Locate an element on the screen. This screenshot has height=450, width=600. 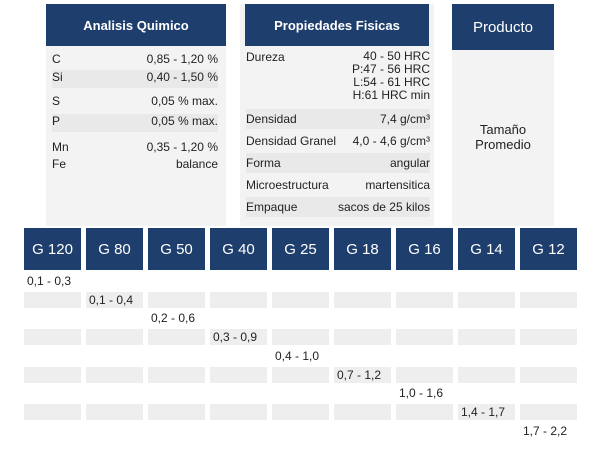
grade-tab: G 40 is located at coordinates (238, 249).